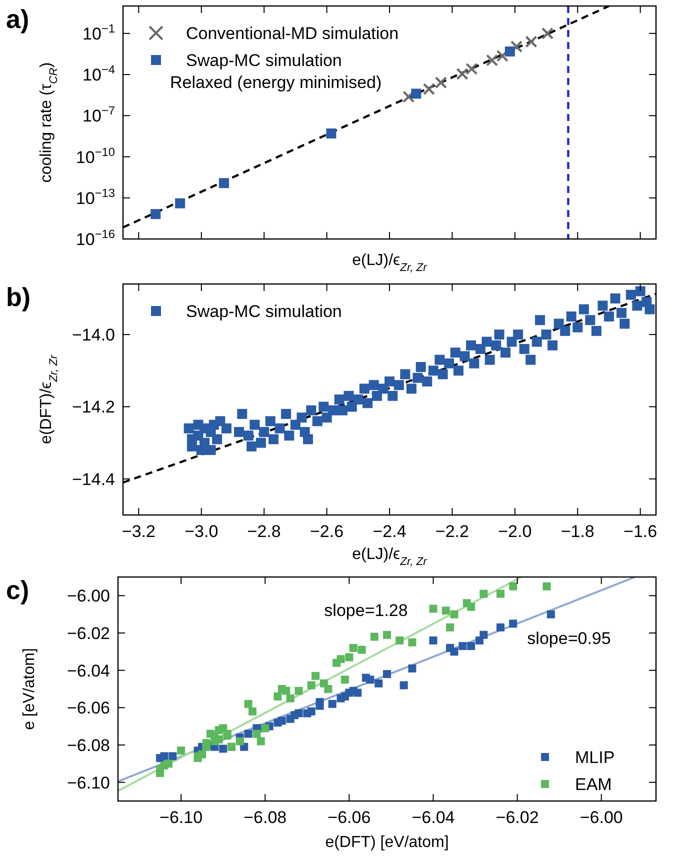 Image resolution: width=675 pixels, height=862 pixels. What do you see at coordinates (366, 610) in the screenshot?
I see `annotation: slope=1.28` at bounding box center [366, 610].